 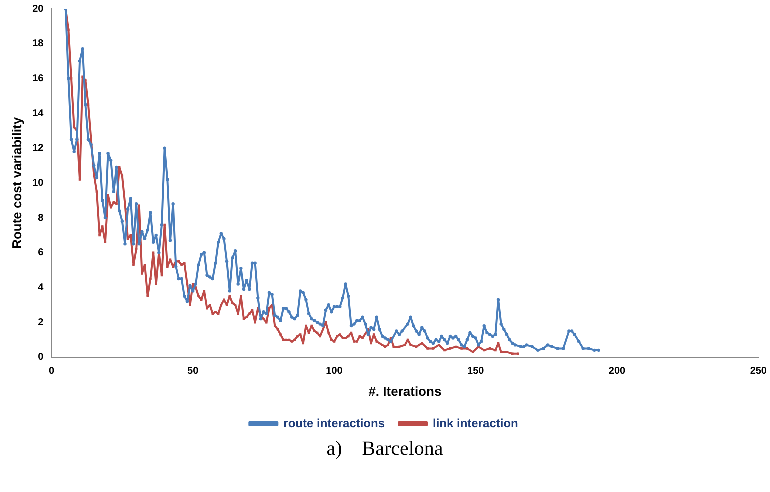 What do you see at coordinates (16, 182) in the screenshot?
I see `y-axis-title: Route cost variability` at bounding box center [16, 182].